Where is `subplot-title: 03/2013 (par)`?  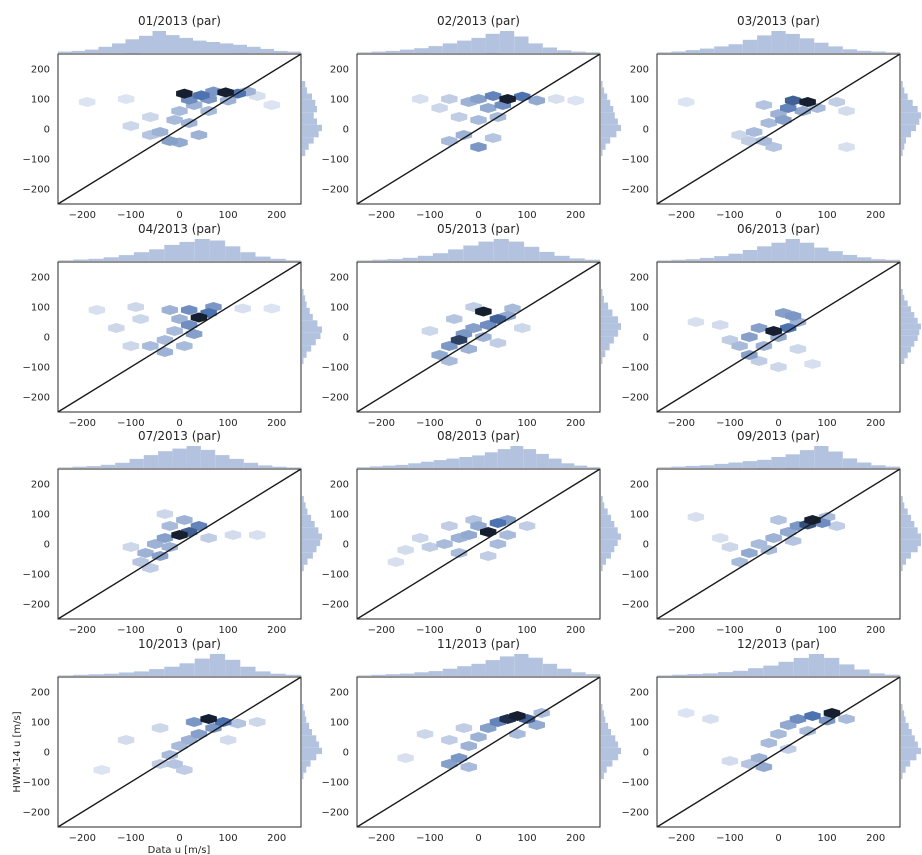 subplot-title: 03/2013 (par) is located at coordinates (778, 21).